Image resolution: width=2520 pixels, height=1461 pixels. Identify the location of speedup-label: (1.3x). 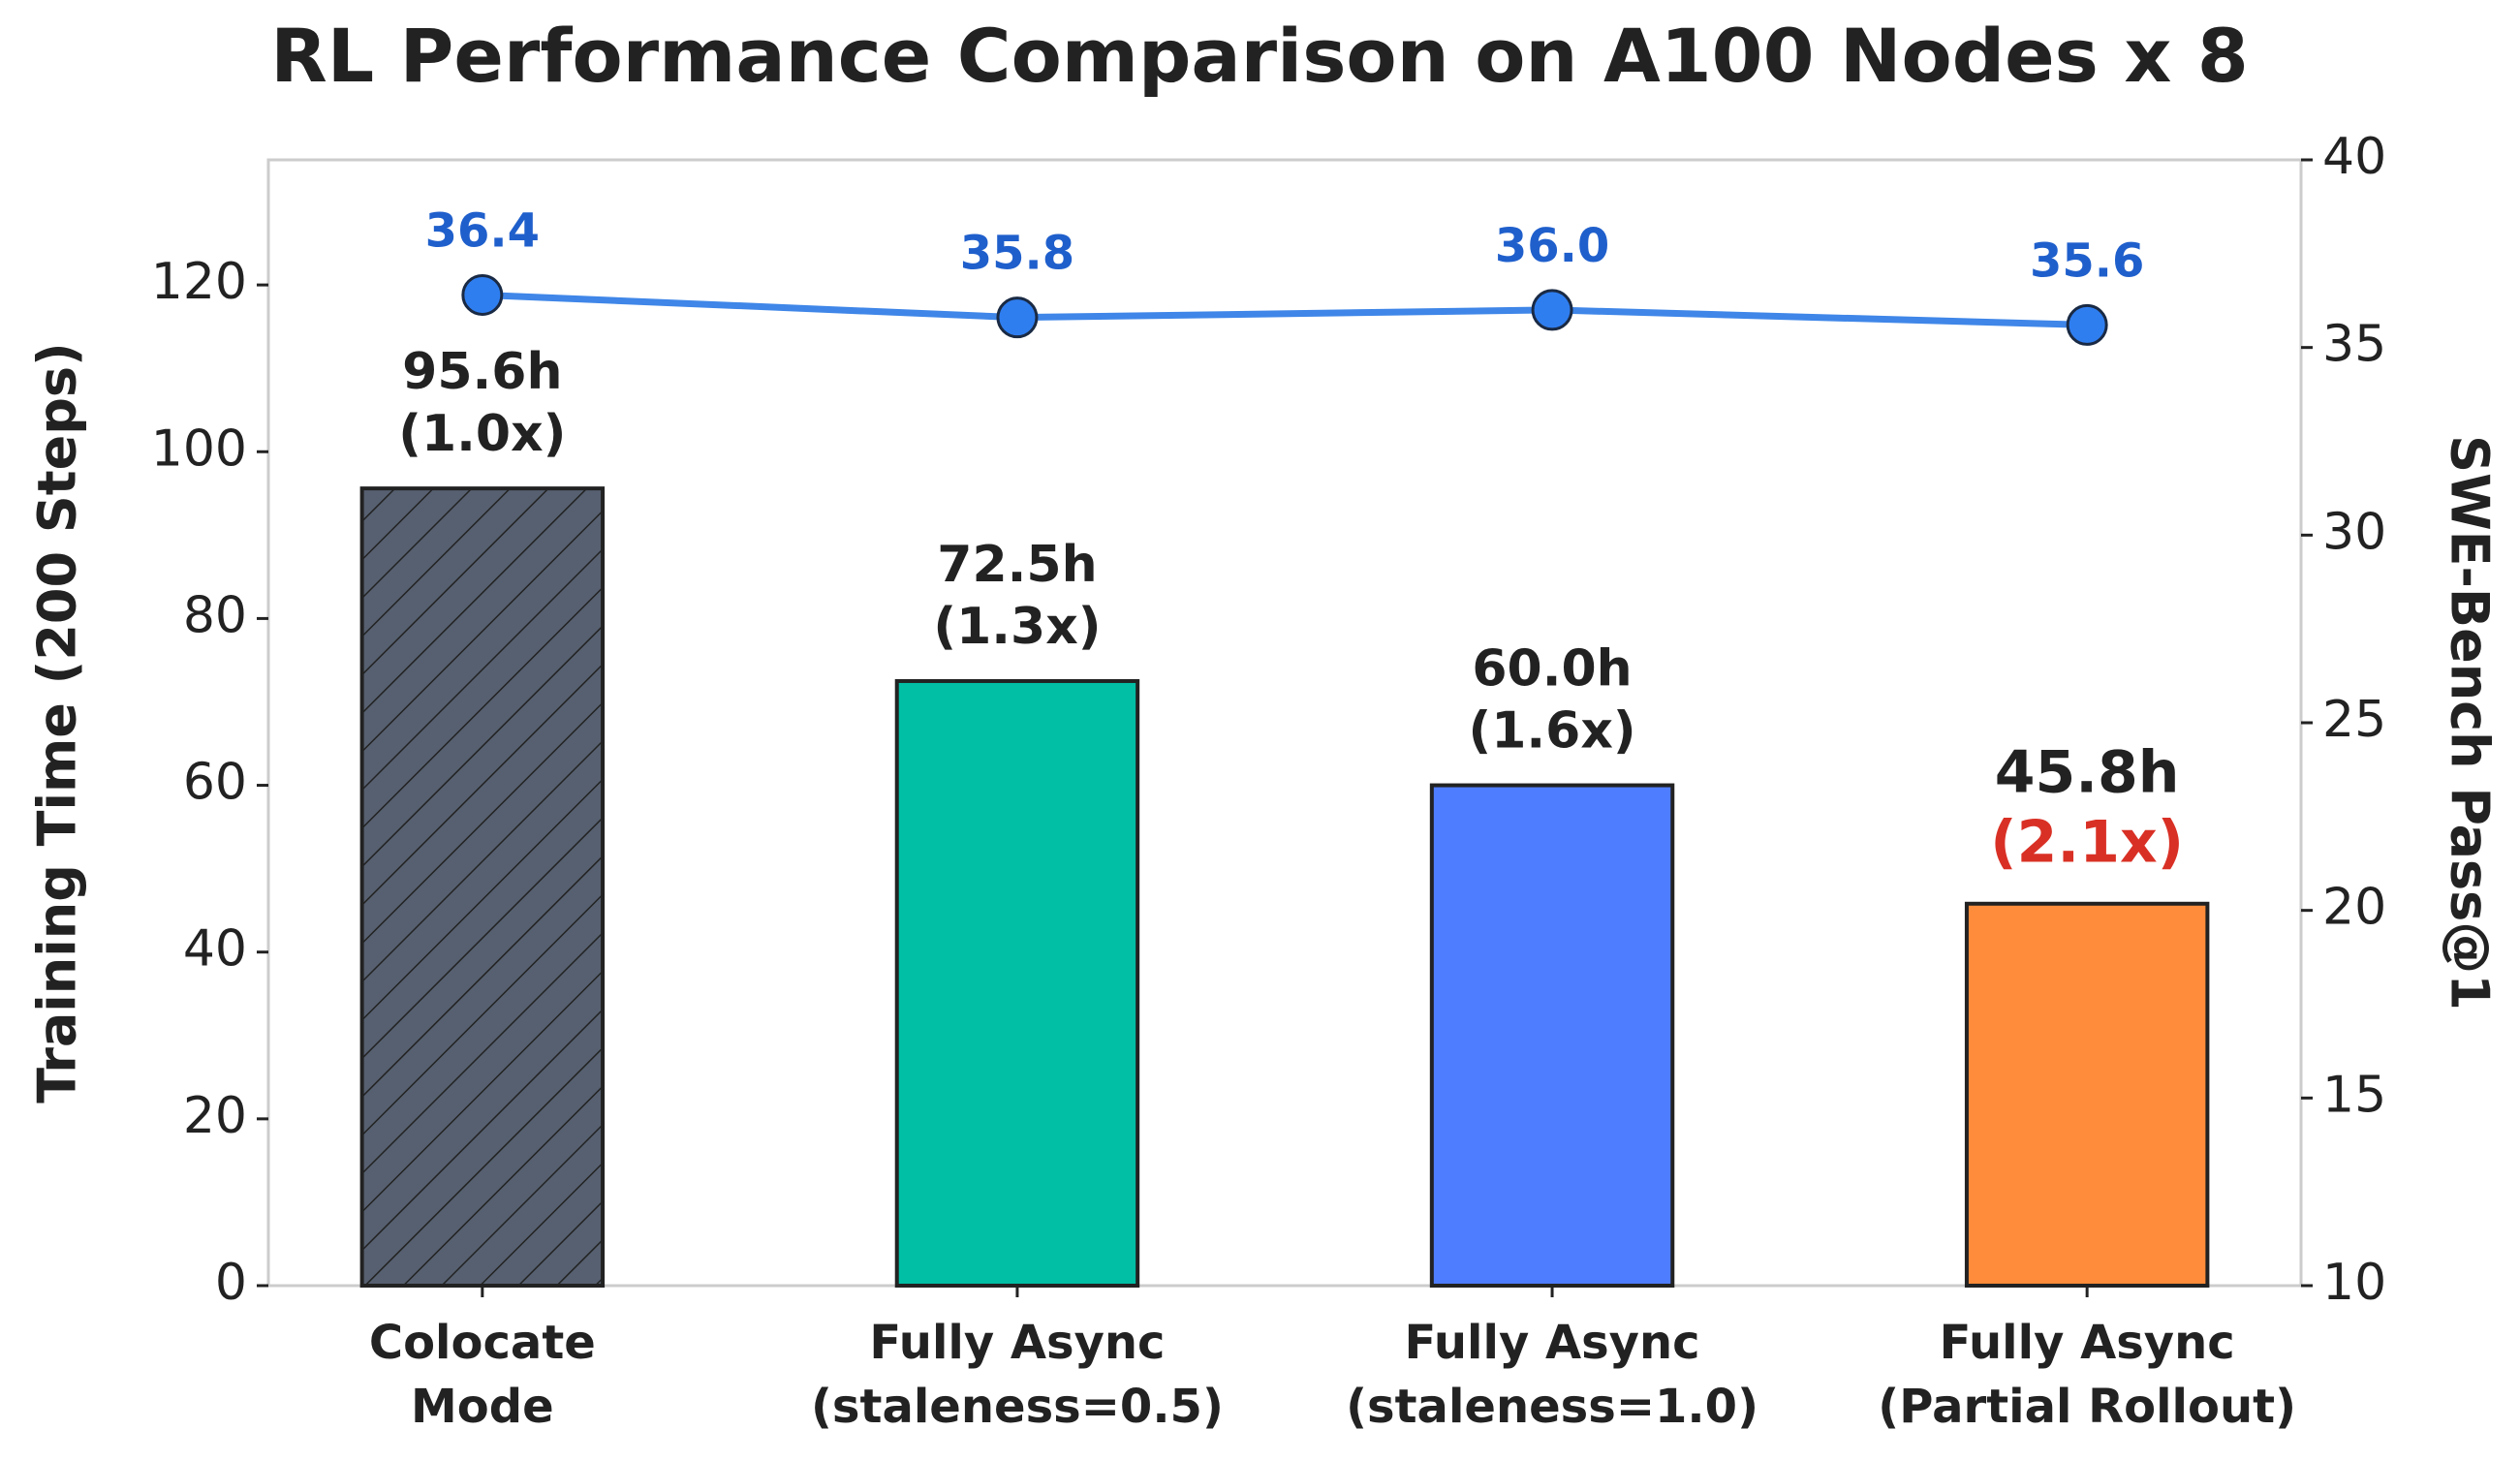
(1017, 627).